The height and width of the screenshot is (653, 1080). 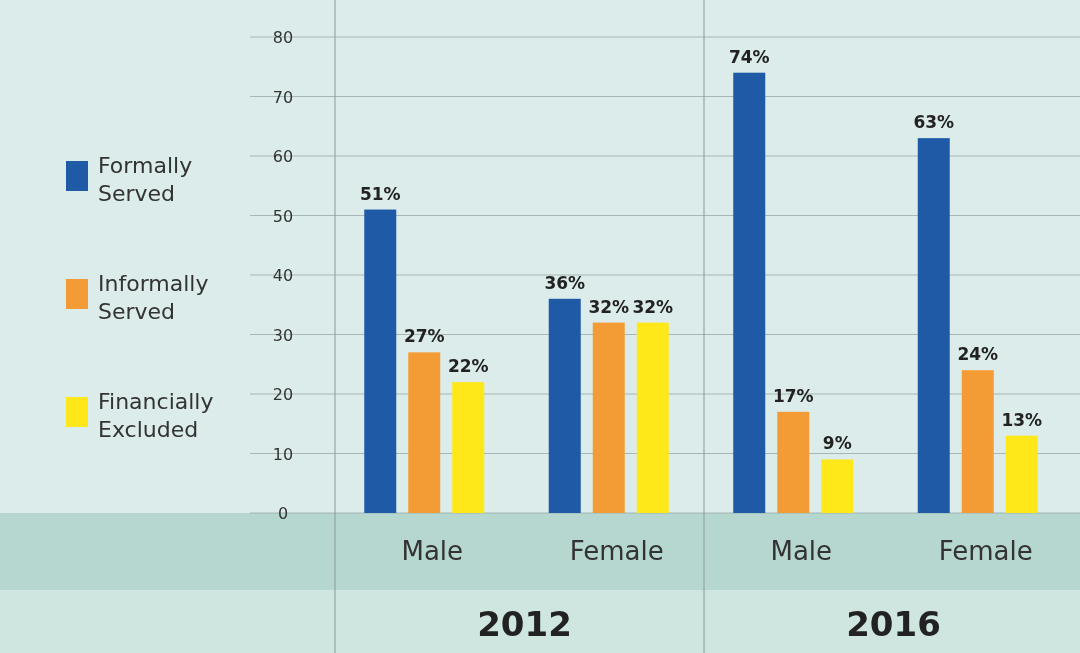 What do you see at coordinates (1022, 419) in the screenshot?
I see `data-label: 13%` at bounding box center [1022, 419].